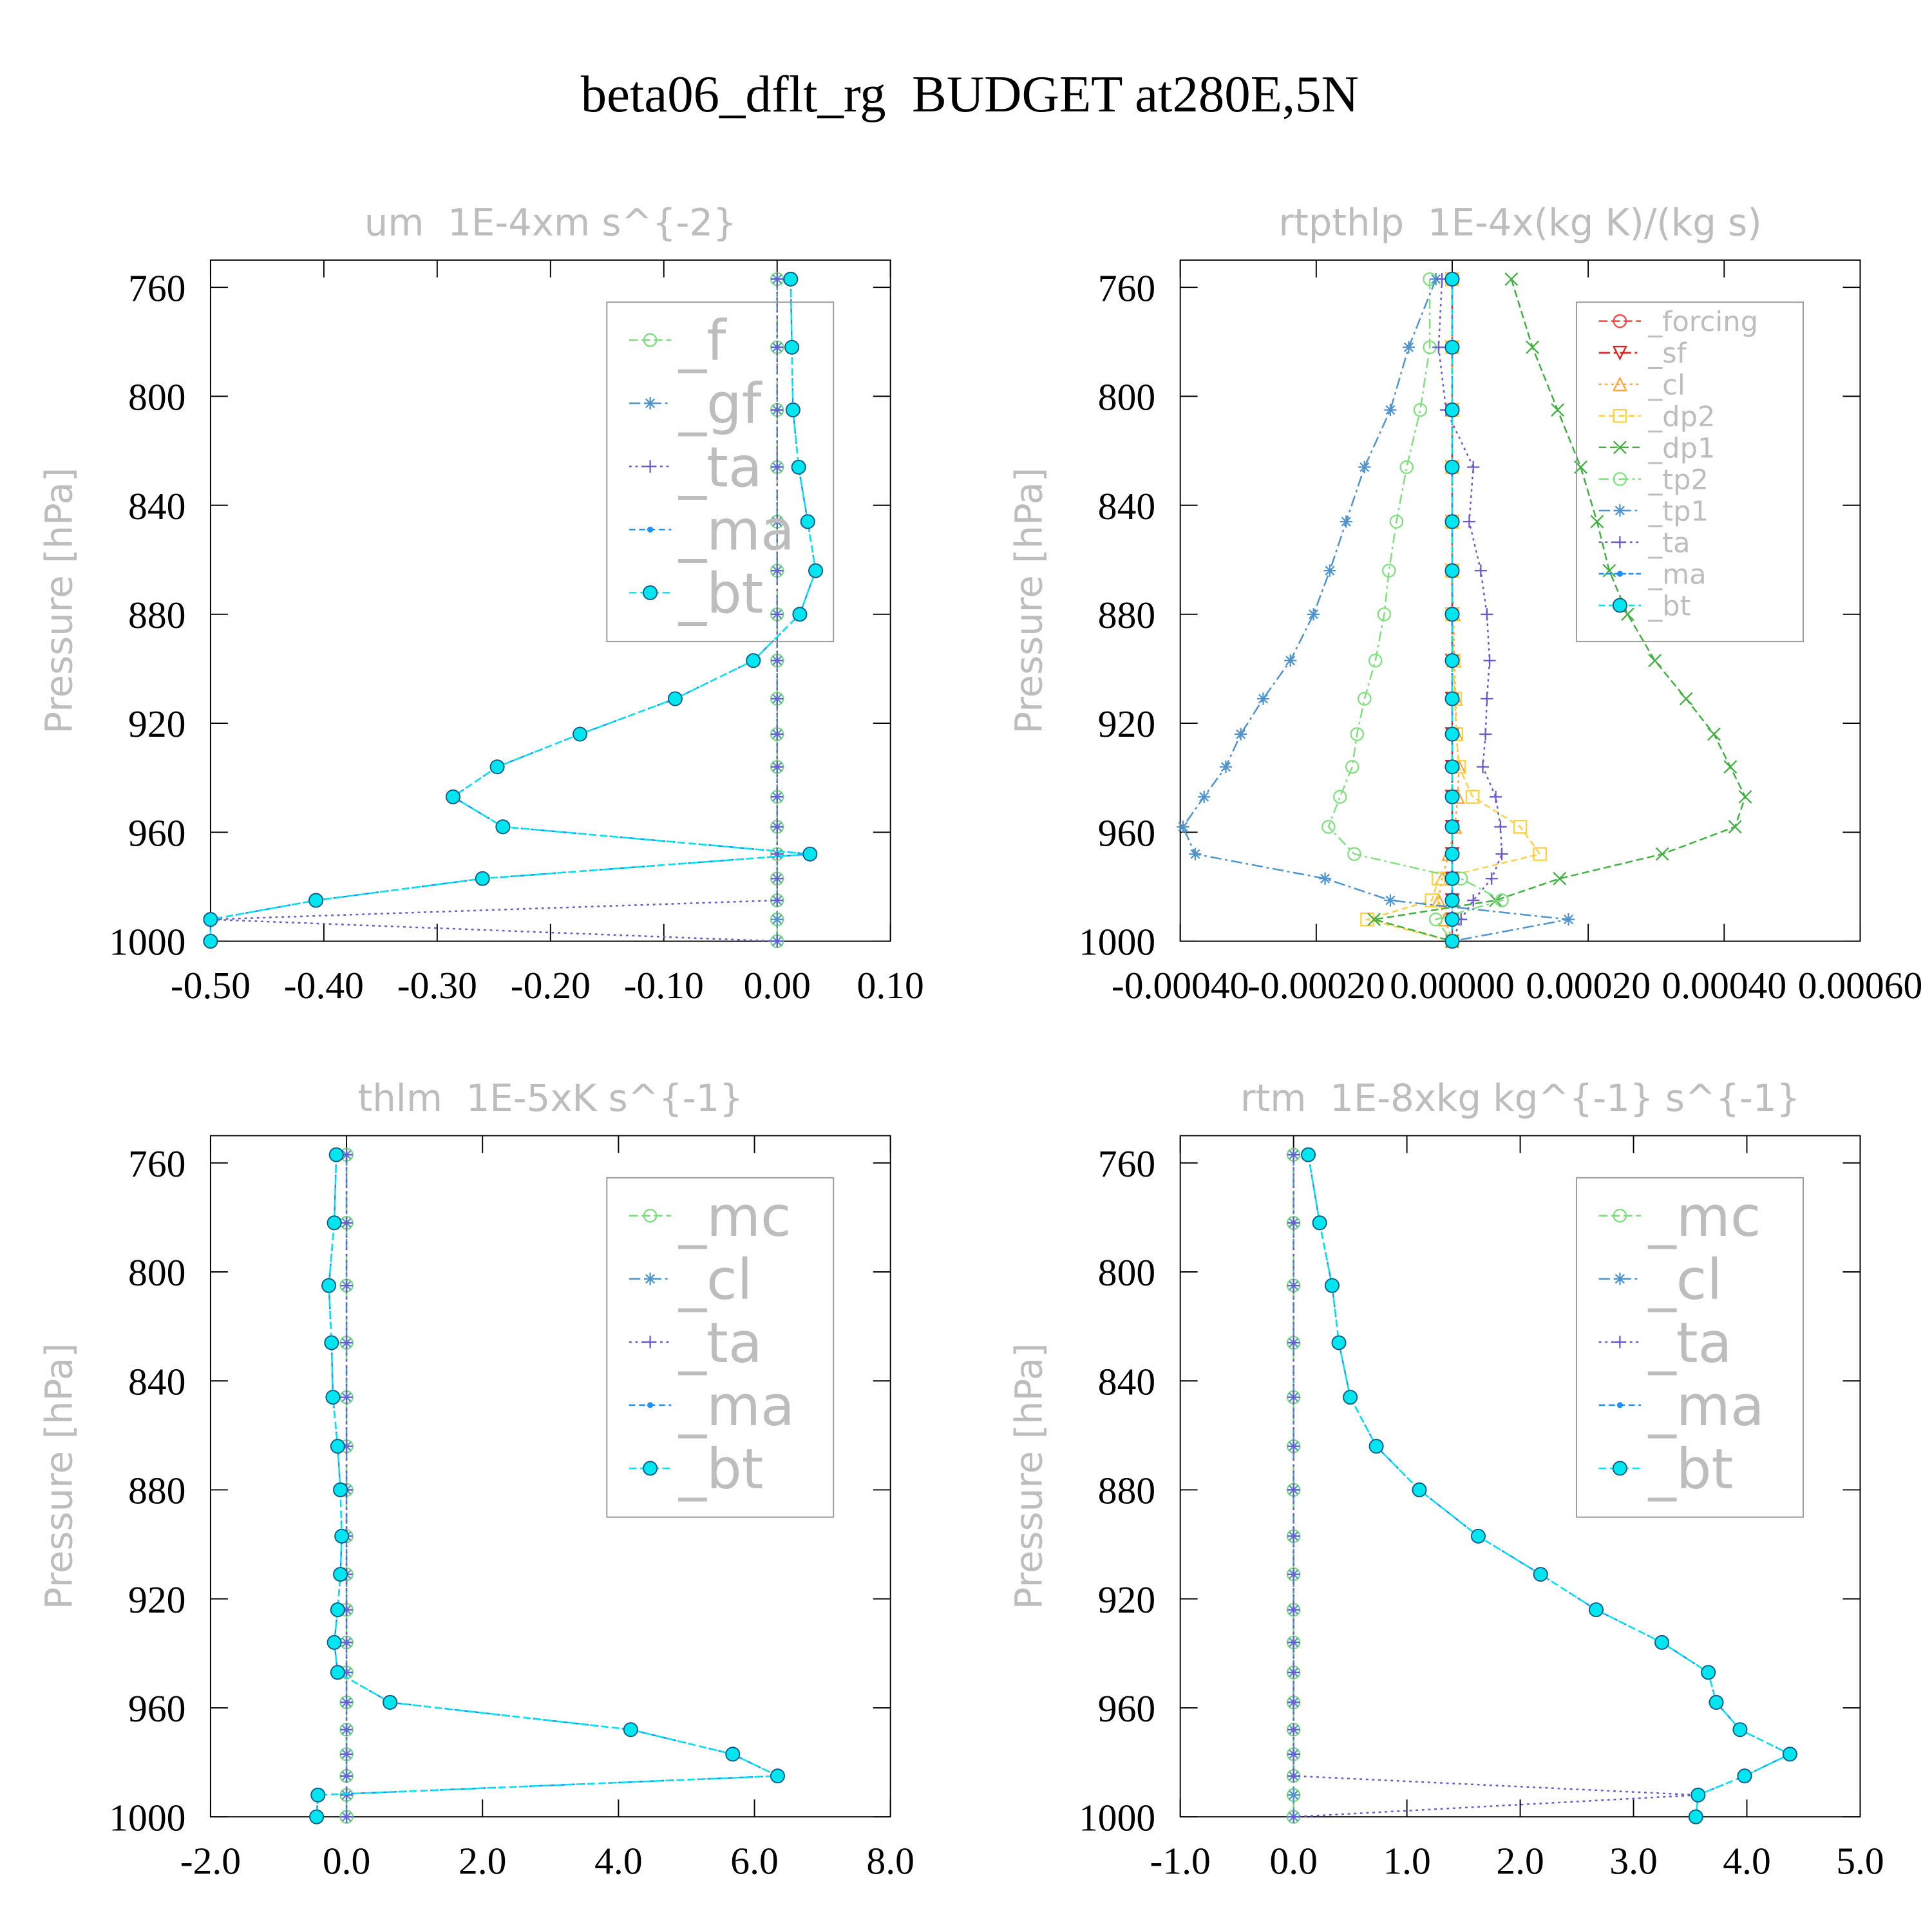 This screenshot has height=1932, width=1932. I want to click on x-tick-label: 1.0, so click(1407, 1861).